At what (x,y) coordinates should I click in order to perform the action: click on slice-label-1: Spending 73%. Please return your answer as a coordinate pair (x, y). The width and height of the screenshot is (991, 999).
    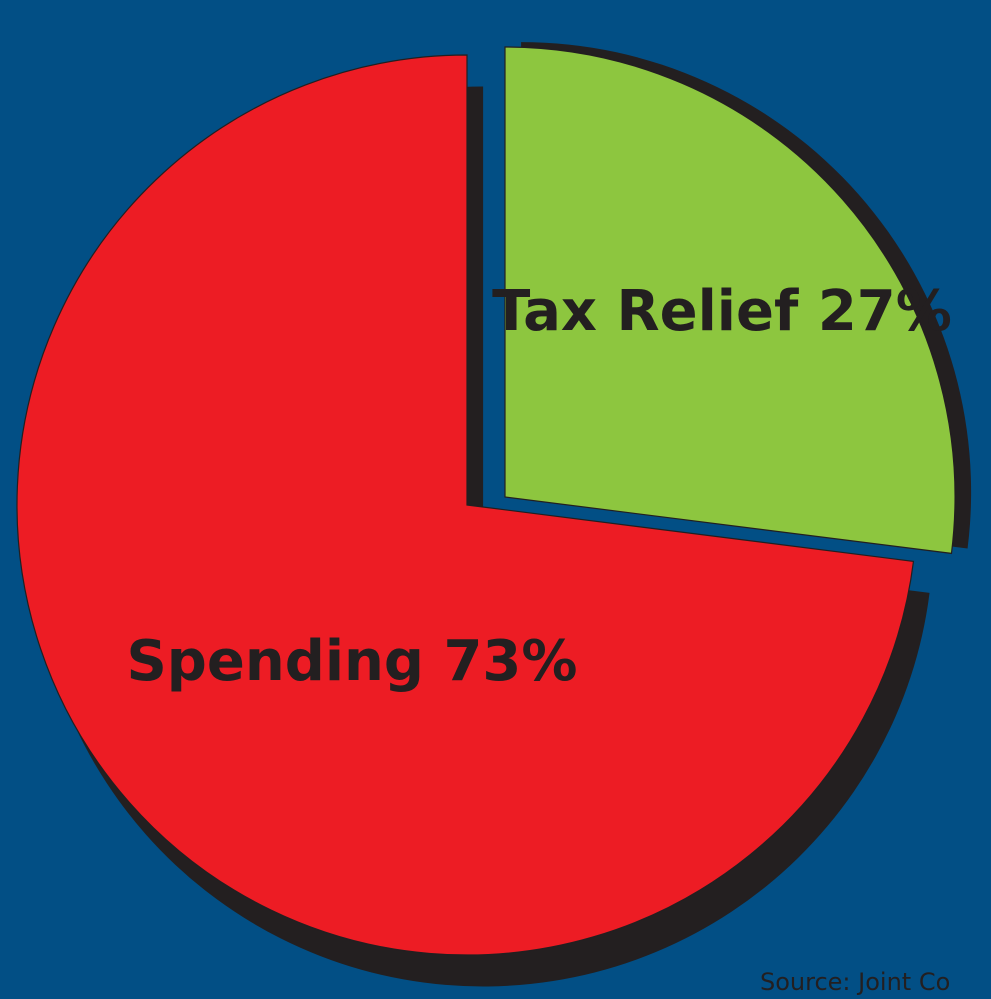
    Looking at the image, I should click on (351, 661).